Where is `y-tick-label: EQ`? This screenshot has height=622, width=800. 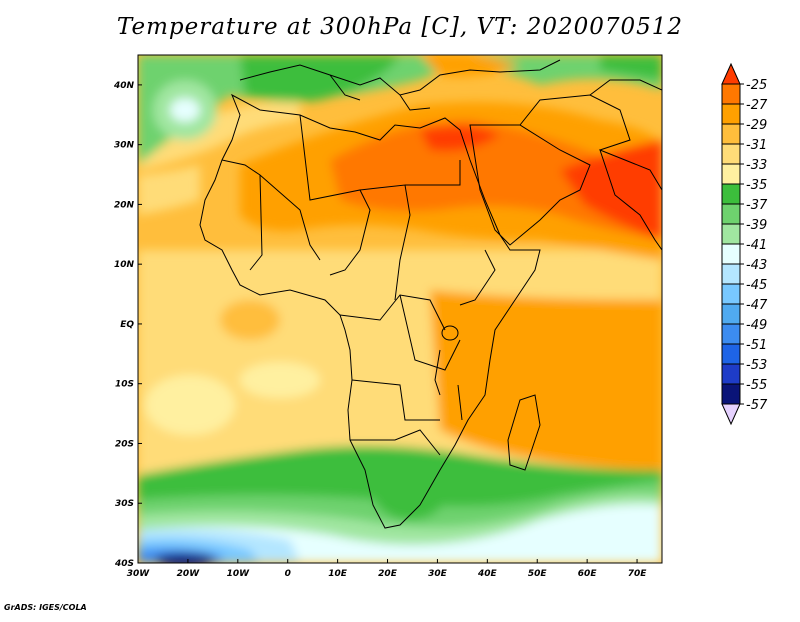
y-tick-label: EQ is located at coordinates (127, 325).